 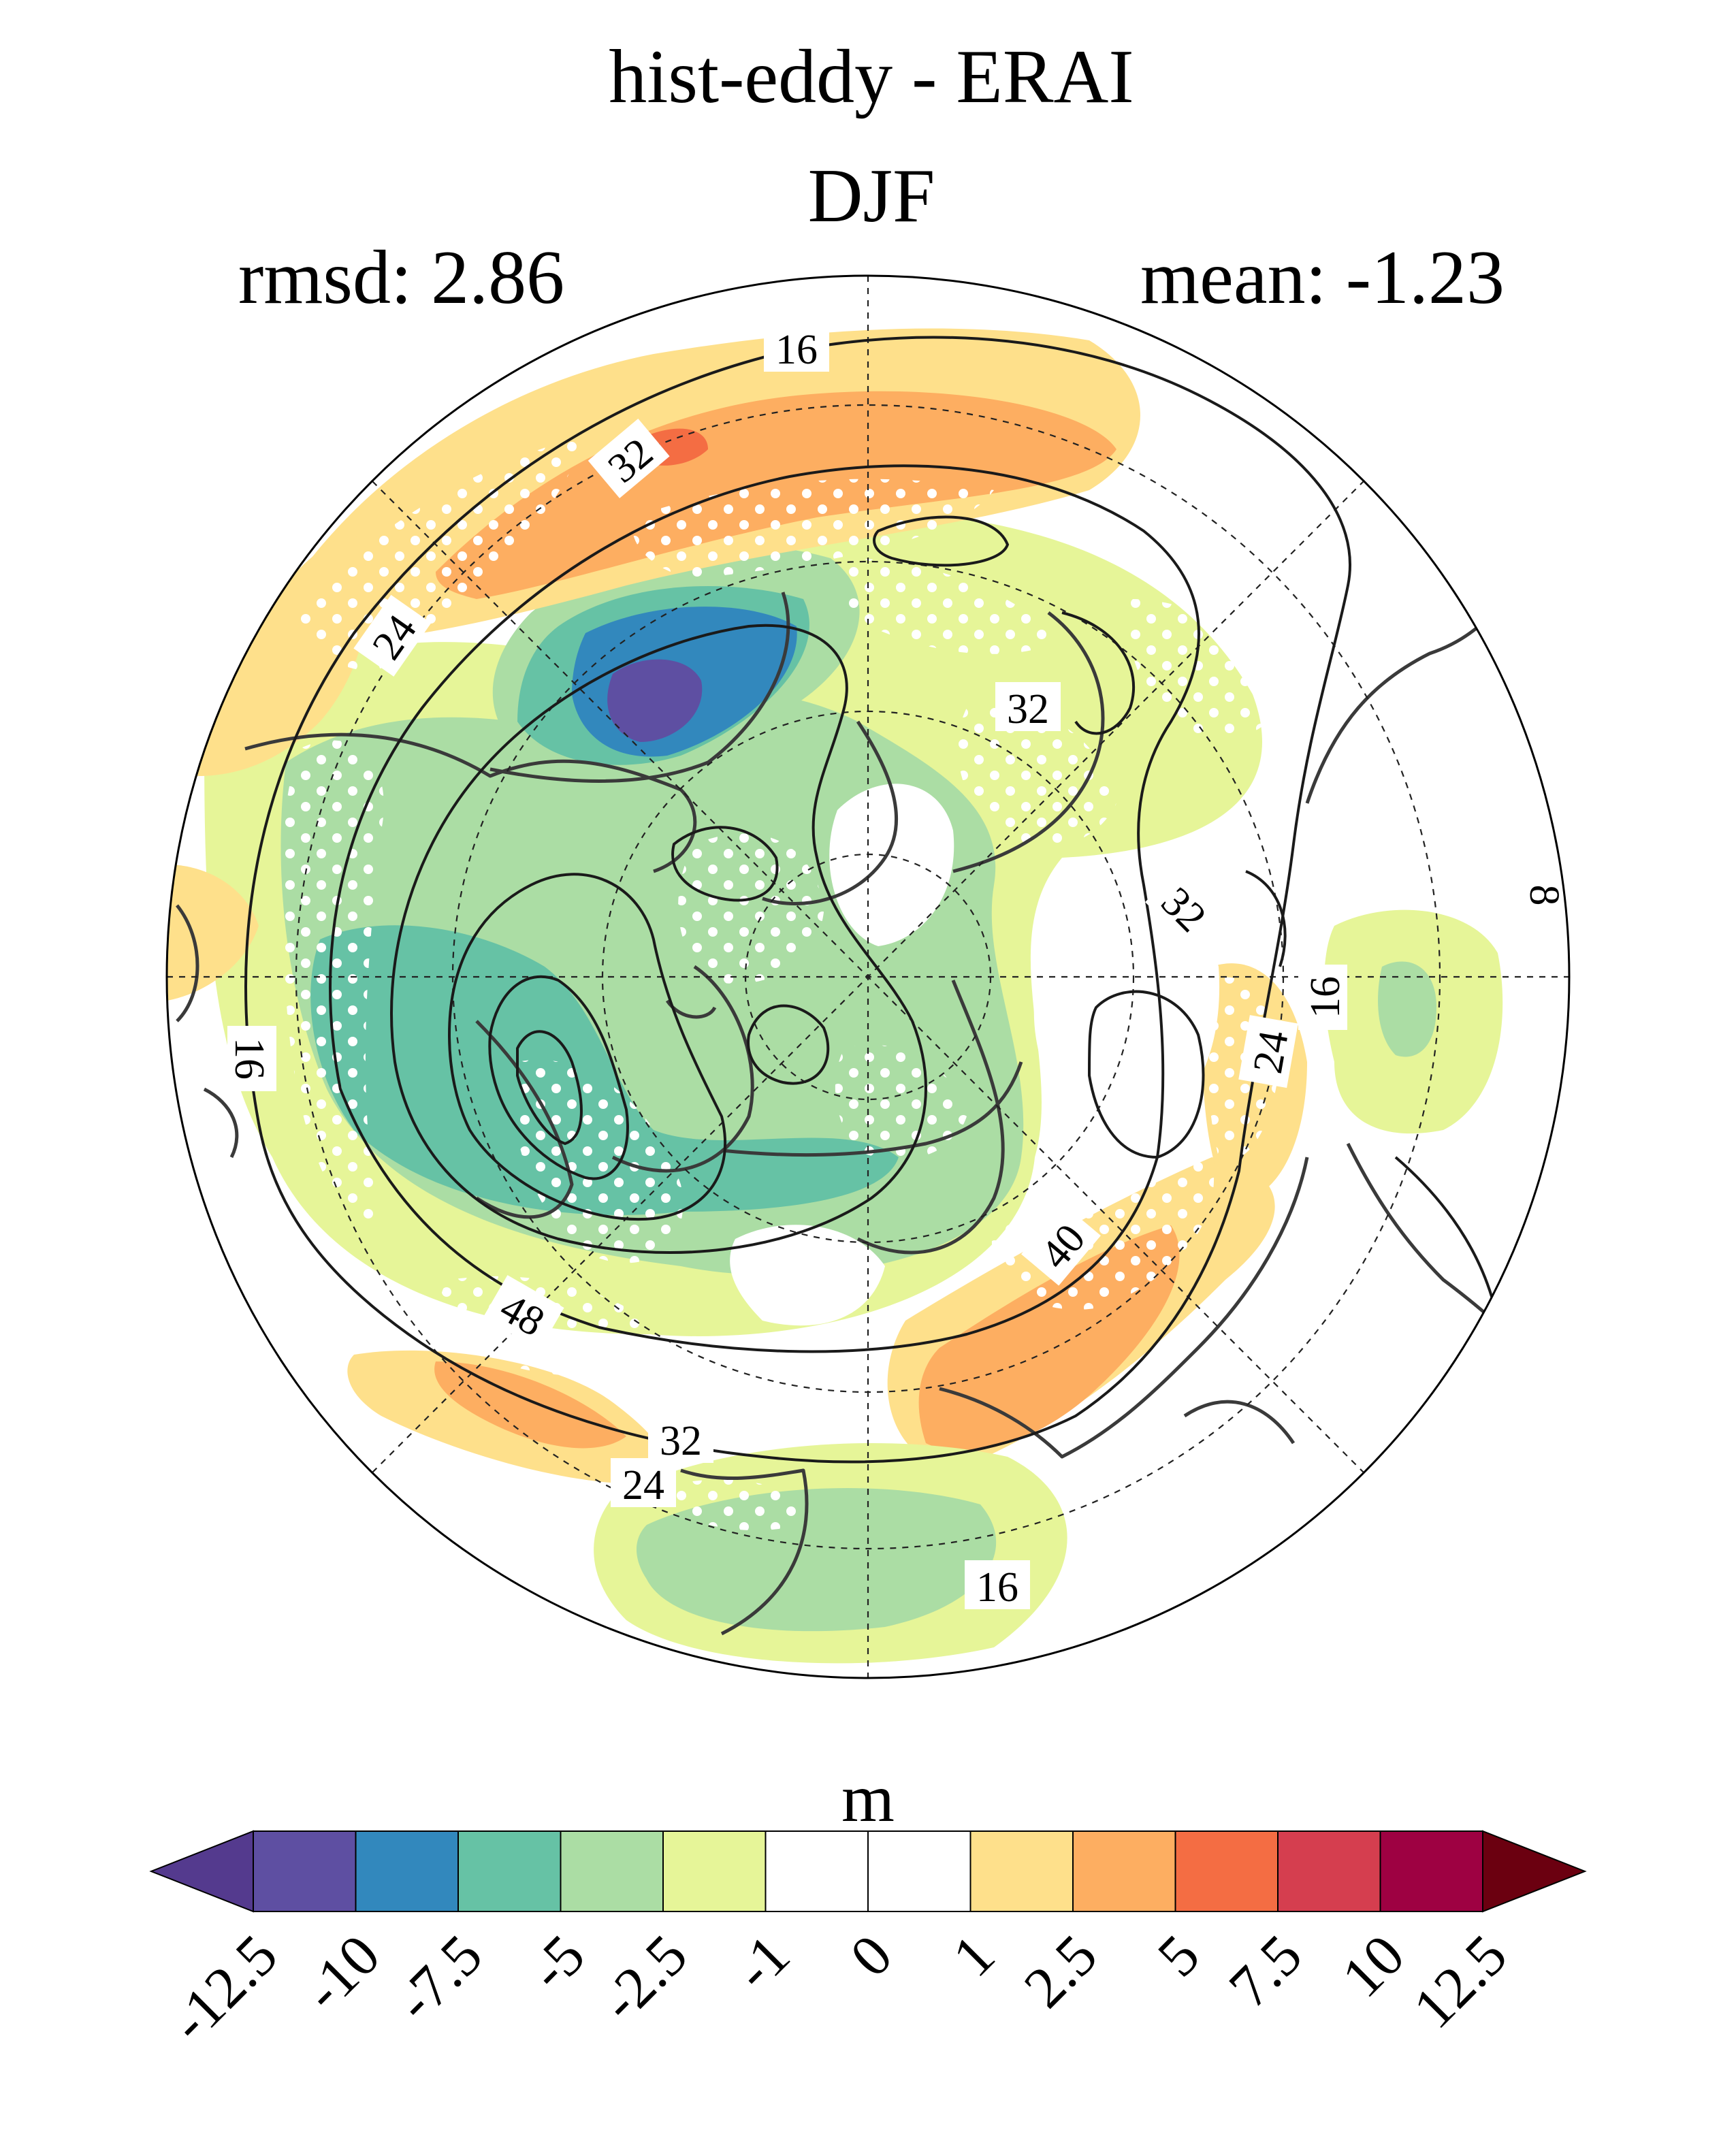 What do you see at coordinates (1028, 709) in the screenshot?
I see `contour-label-32-arctic: 32` at bounding box center [1028, 709].